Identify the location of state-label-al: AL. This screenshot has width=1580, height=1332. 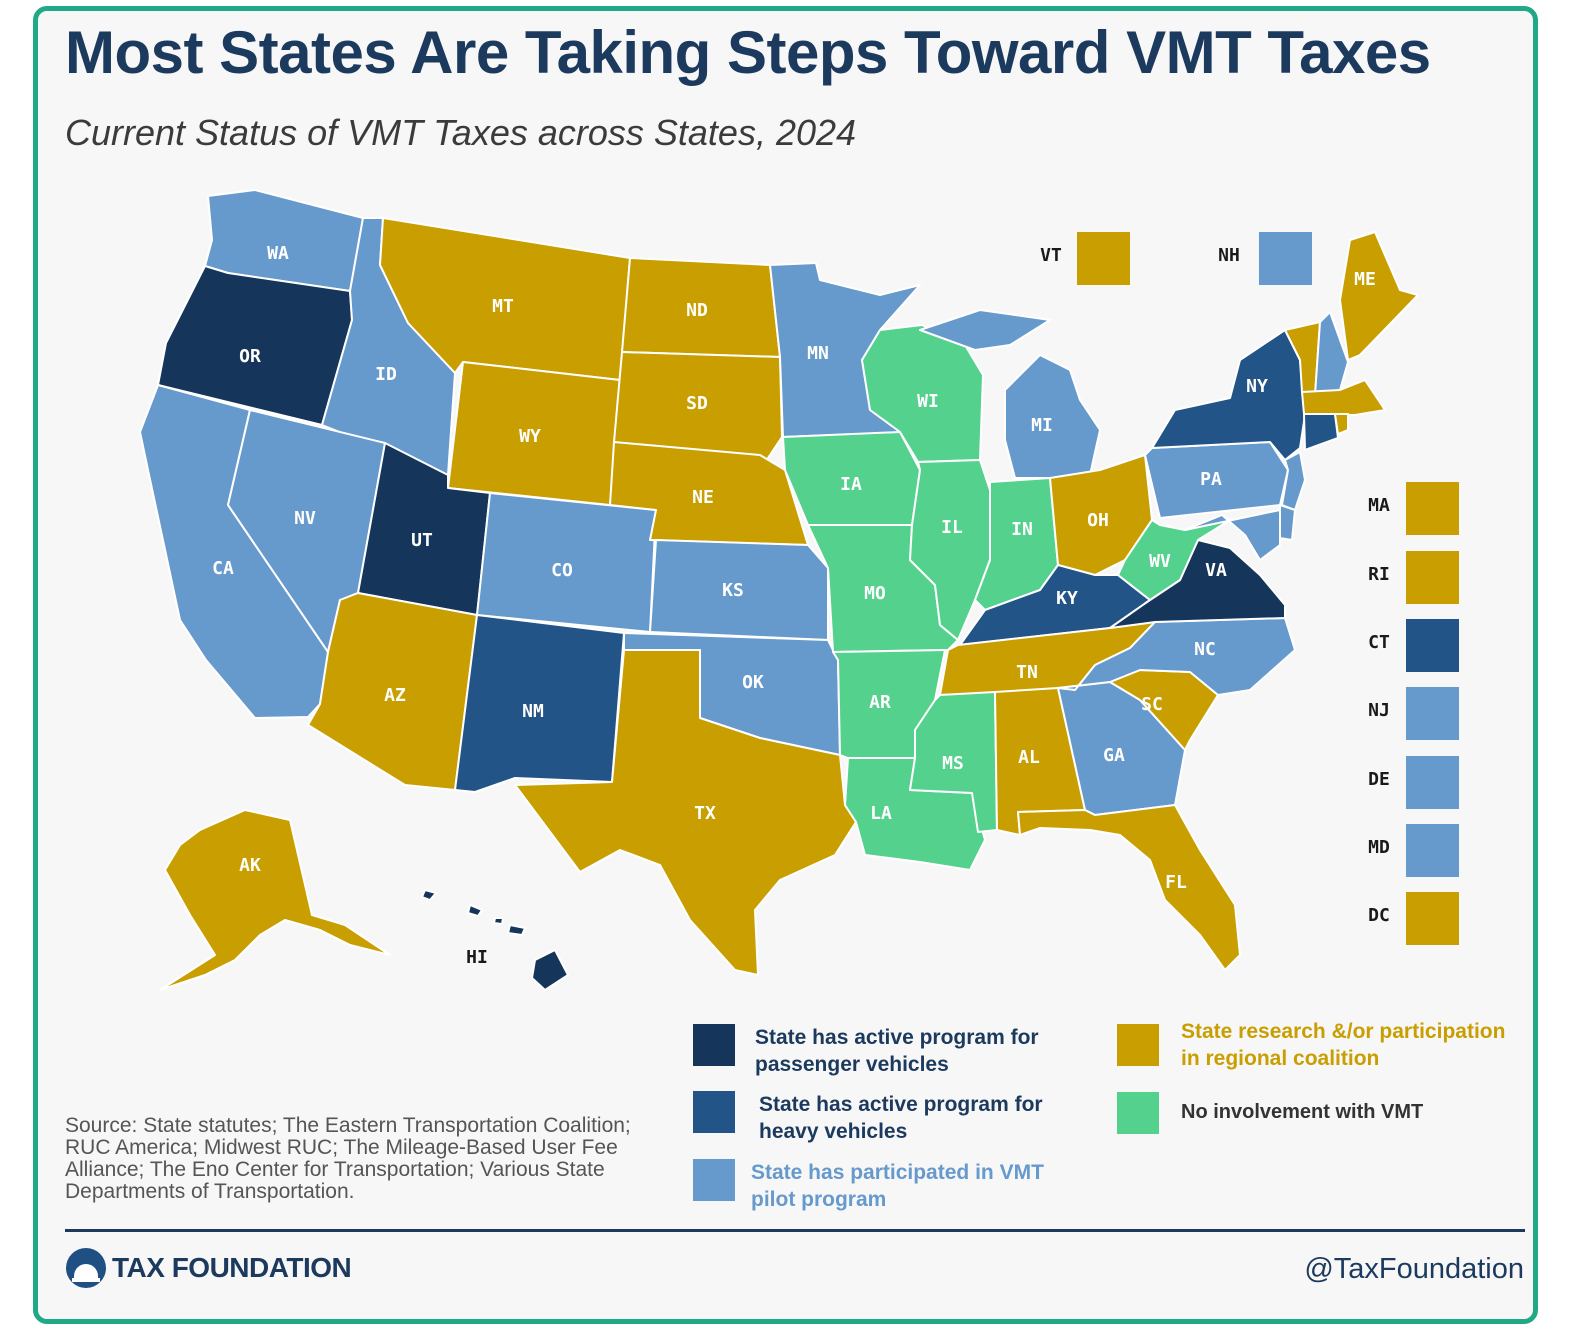
(1029, 757).